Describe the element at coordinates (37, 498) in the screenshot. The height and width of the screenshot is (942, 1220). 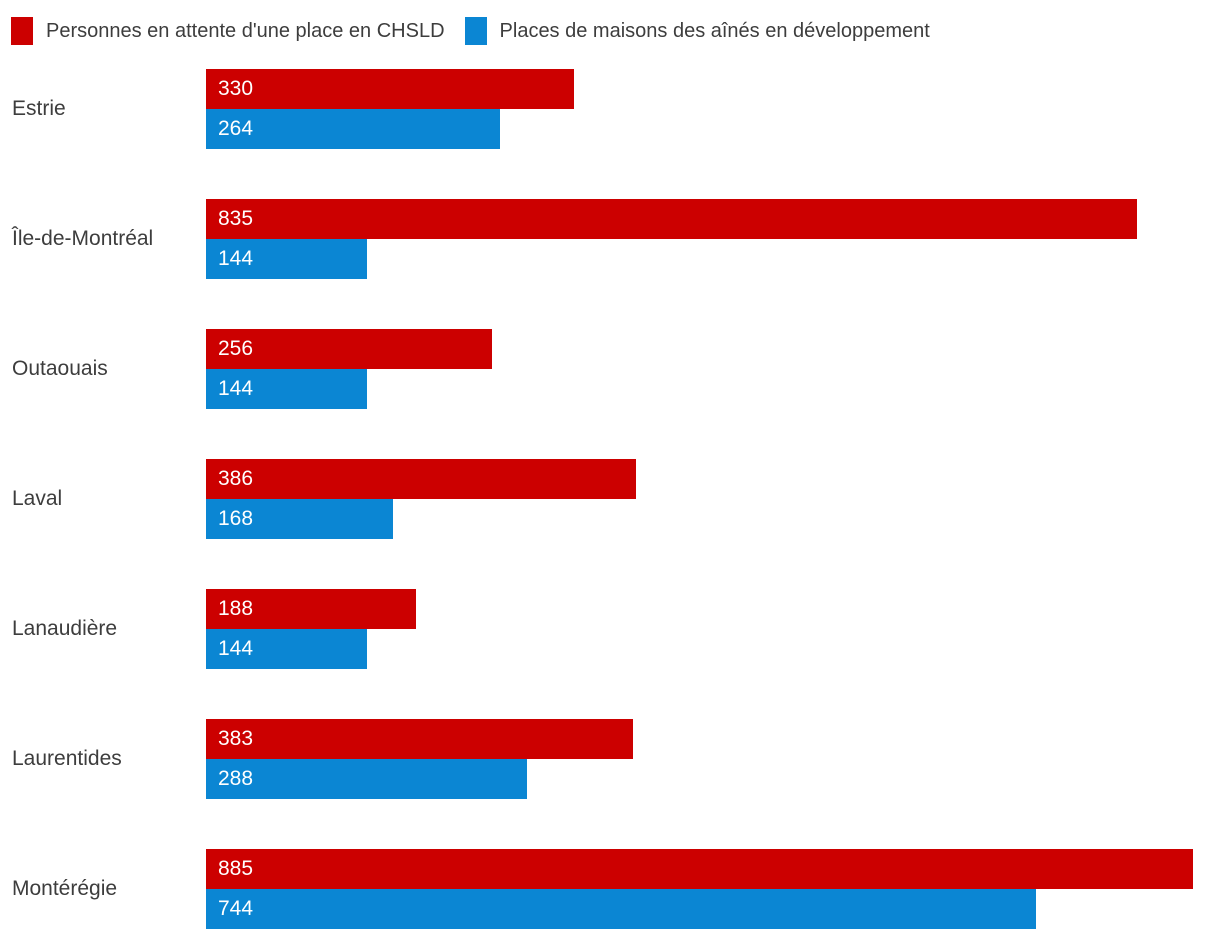
I see `category-label: Laval` at that location.